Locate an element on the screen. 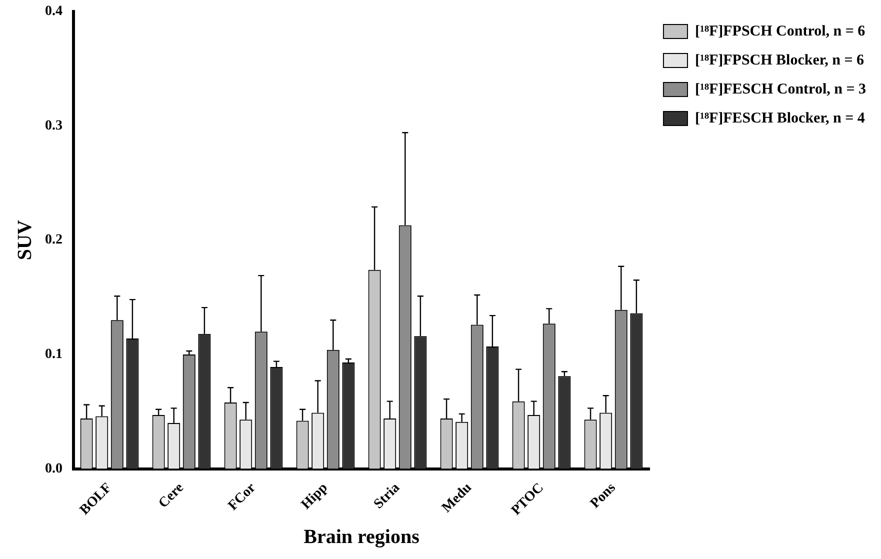 The height and width of the screenshot is (559, 881). y-tick-label: 0.1 is located at coordinates (53, 354).